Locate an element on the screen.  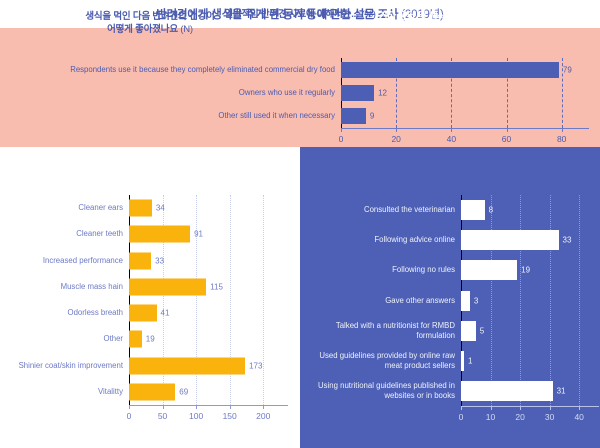
bar-value-label: 41 is located at coordinates (165, 313).